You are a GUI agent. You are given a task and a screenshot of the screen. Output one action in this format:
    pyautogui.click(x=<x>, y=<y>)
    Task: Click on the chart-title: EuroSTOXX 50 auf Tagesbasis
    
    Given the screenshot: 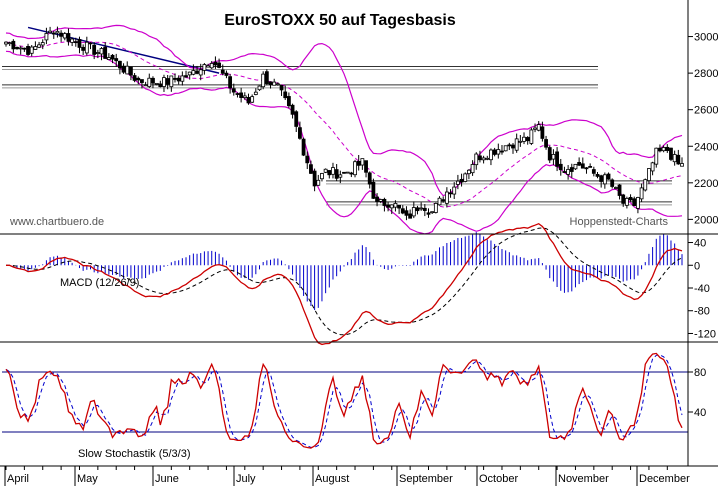 What is the action you would take?
    pyautogui.click(x=340, y=20)
    